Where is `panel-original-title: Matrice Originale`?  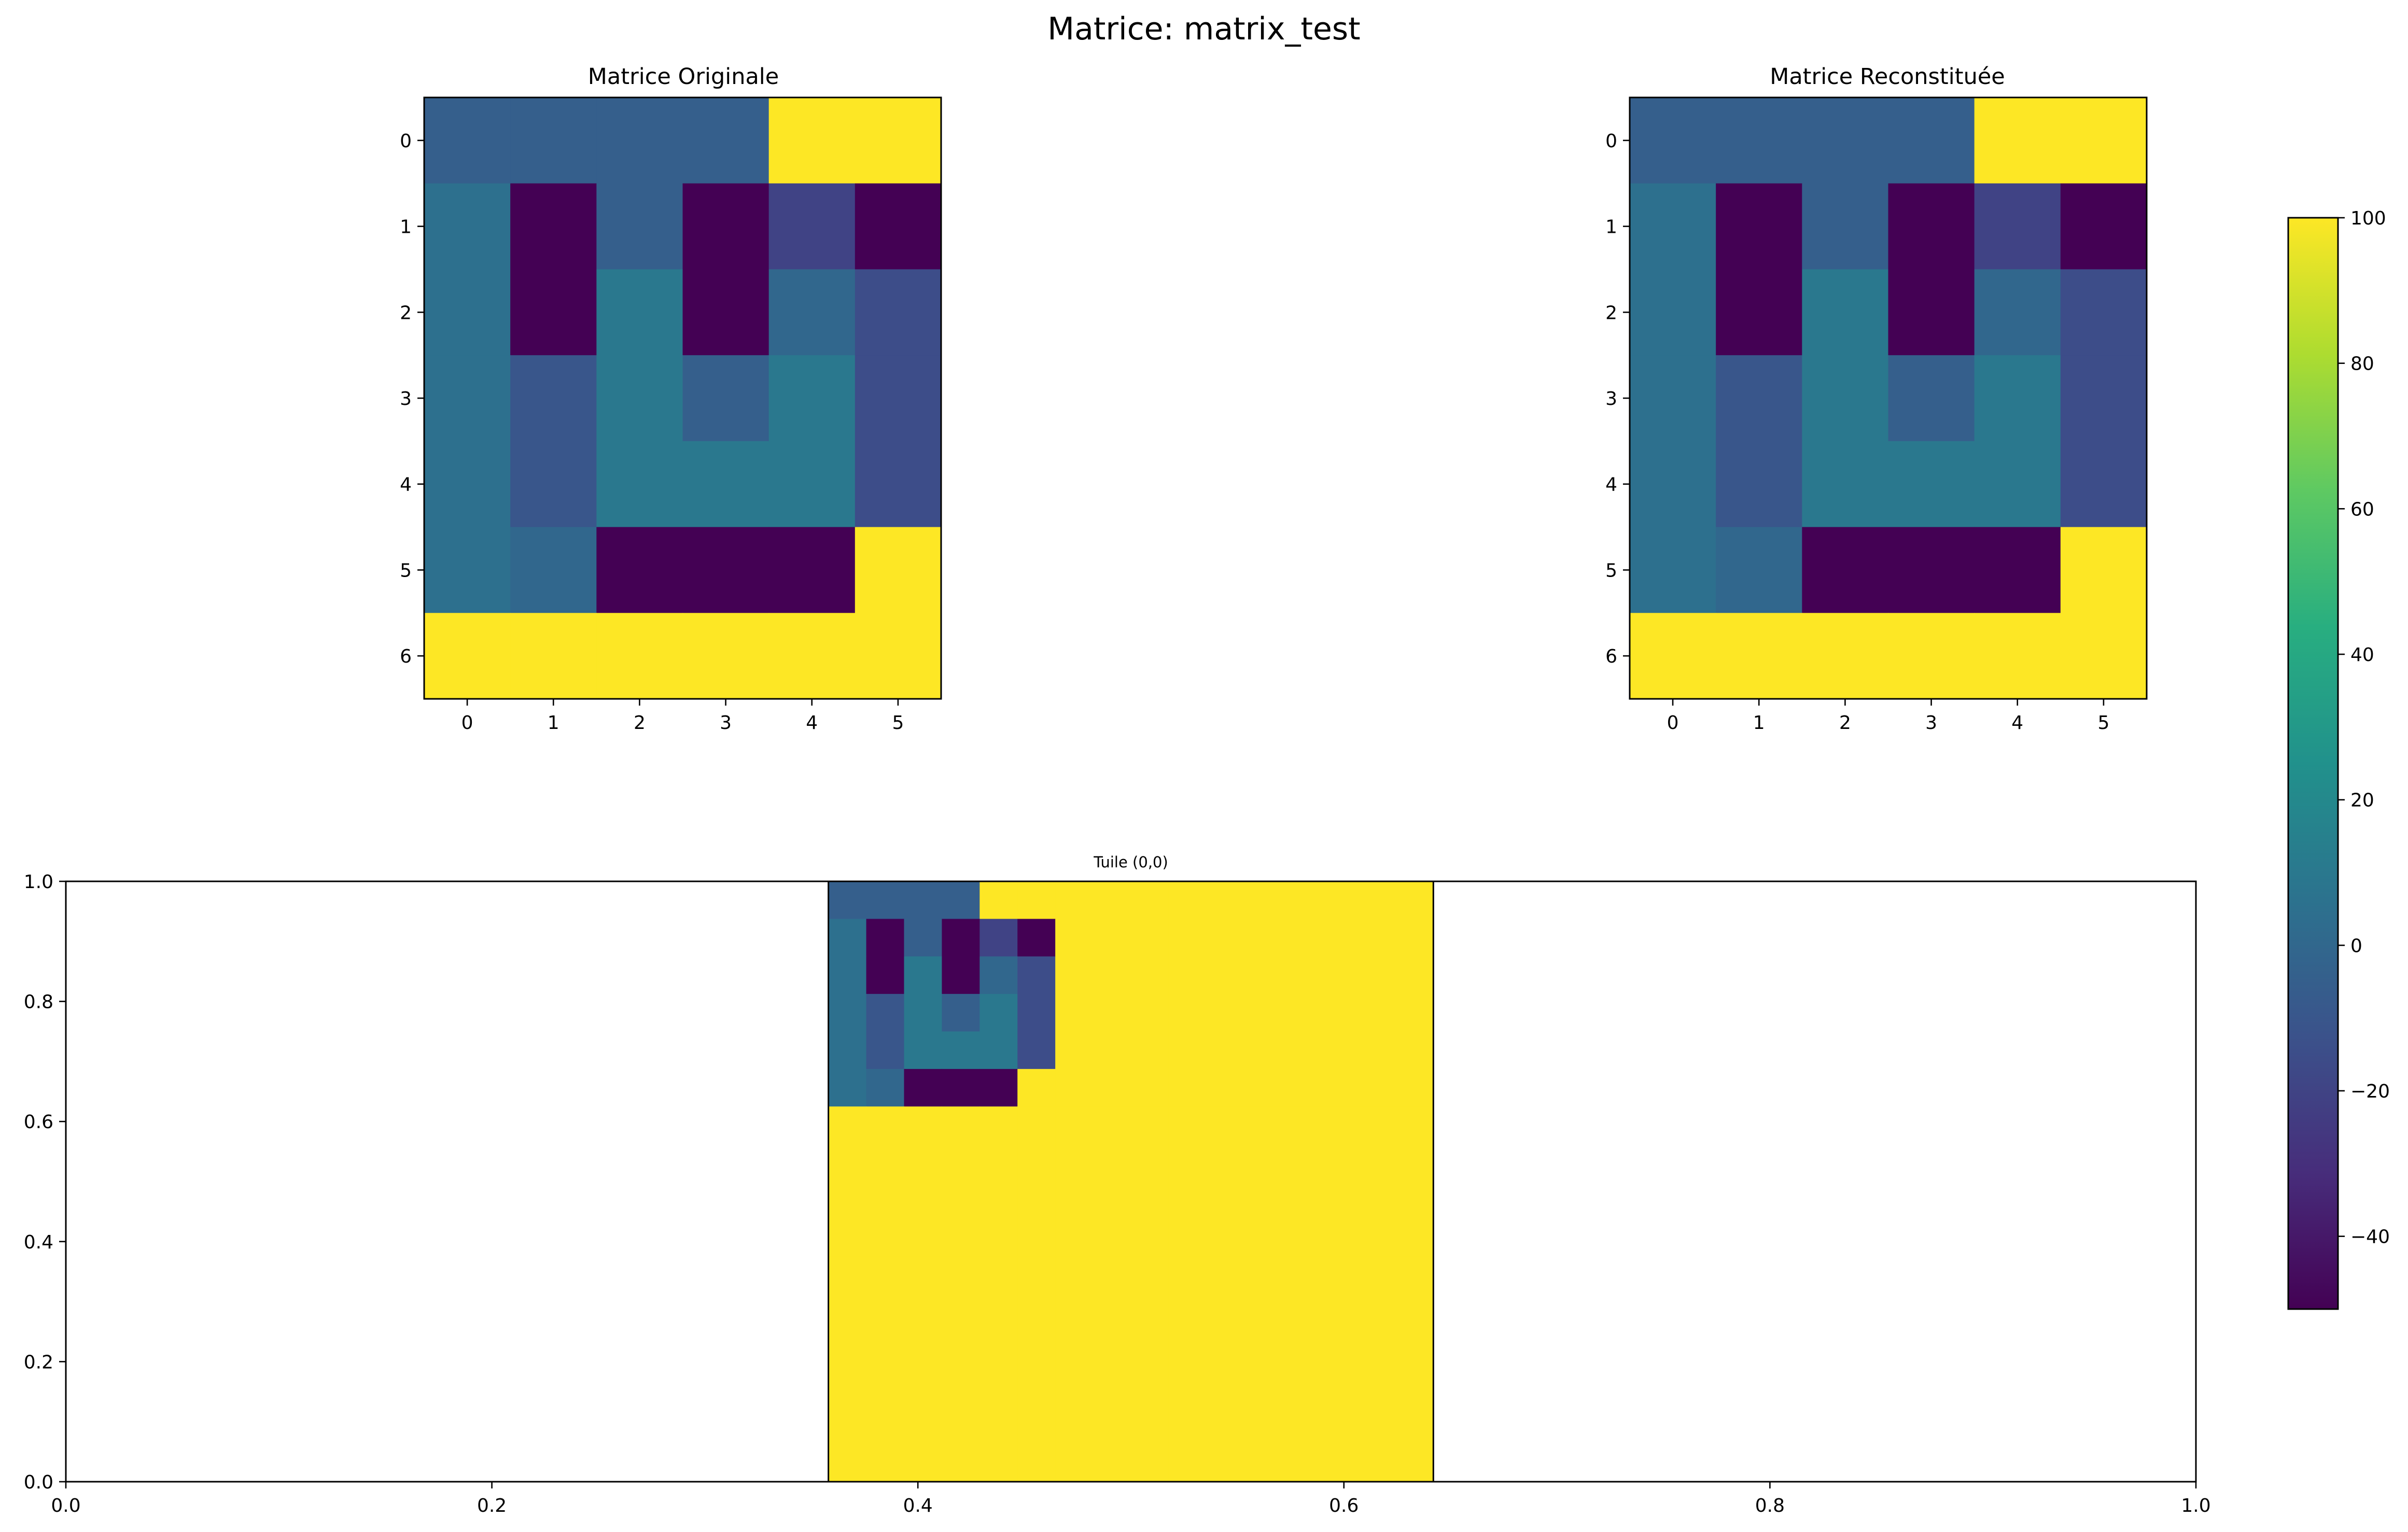 panel-original-title: Matrice Originale is located at coordinates (683, 77).